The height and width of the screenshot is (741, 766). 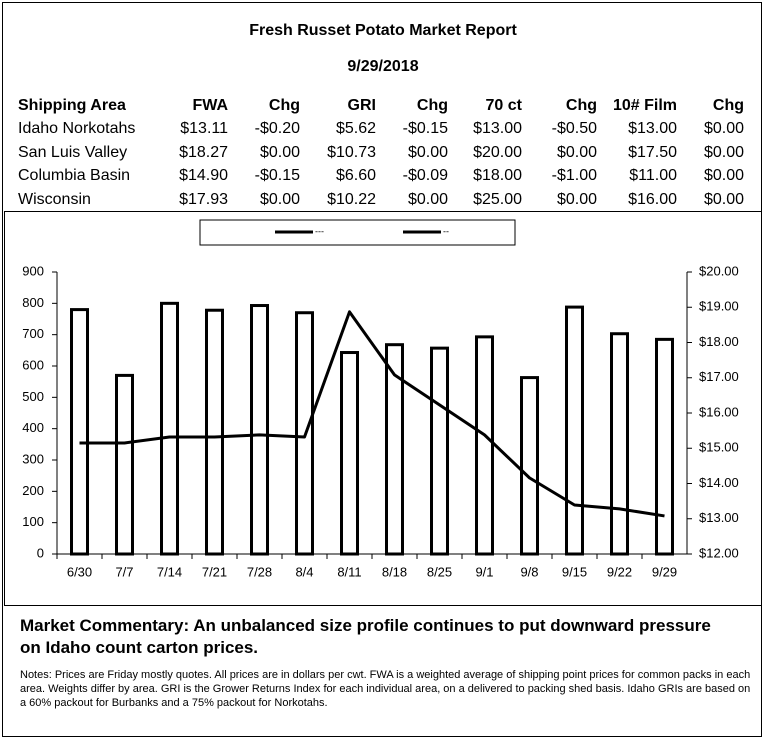 What do you see at coordinates (204, 129) in the screenshot?
I see `table-cell: $13.11` at bounding box center [204, 129].